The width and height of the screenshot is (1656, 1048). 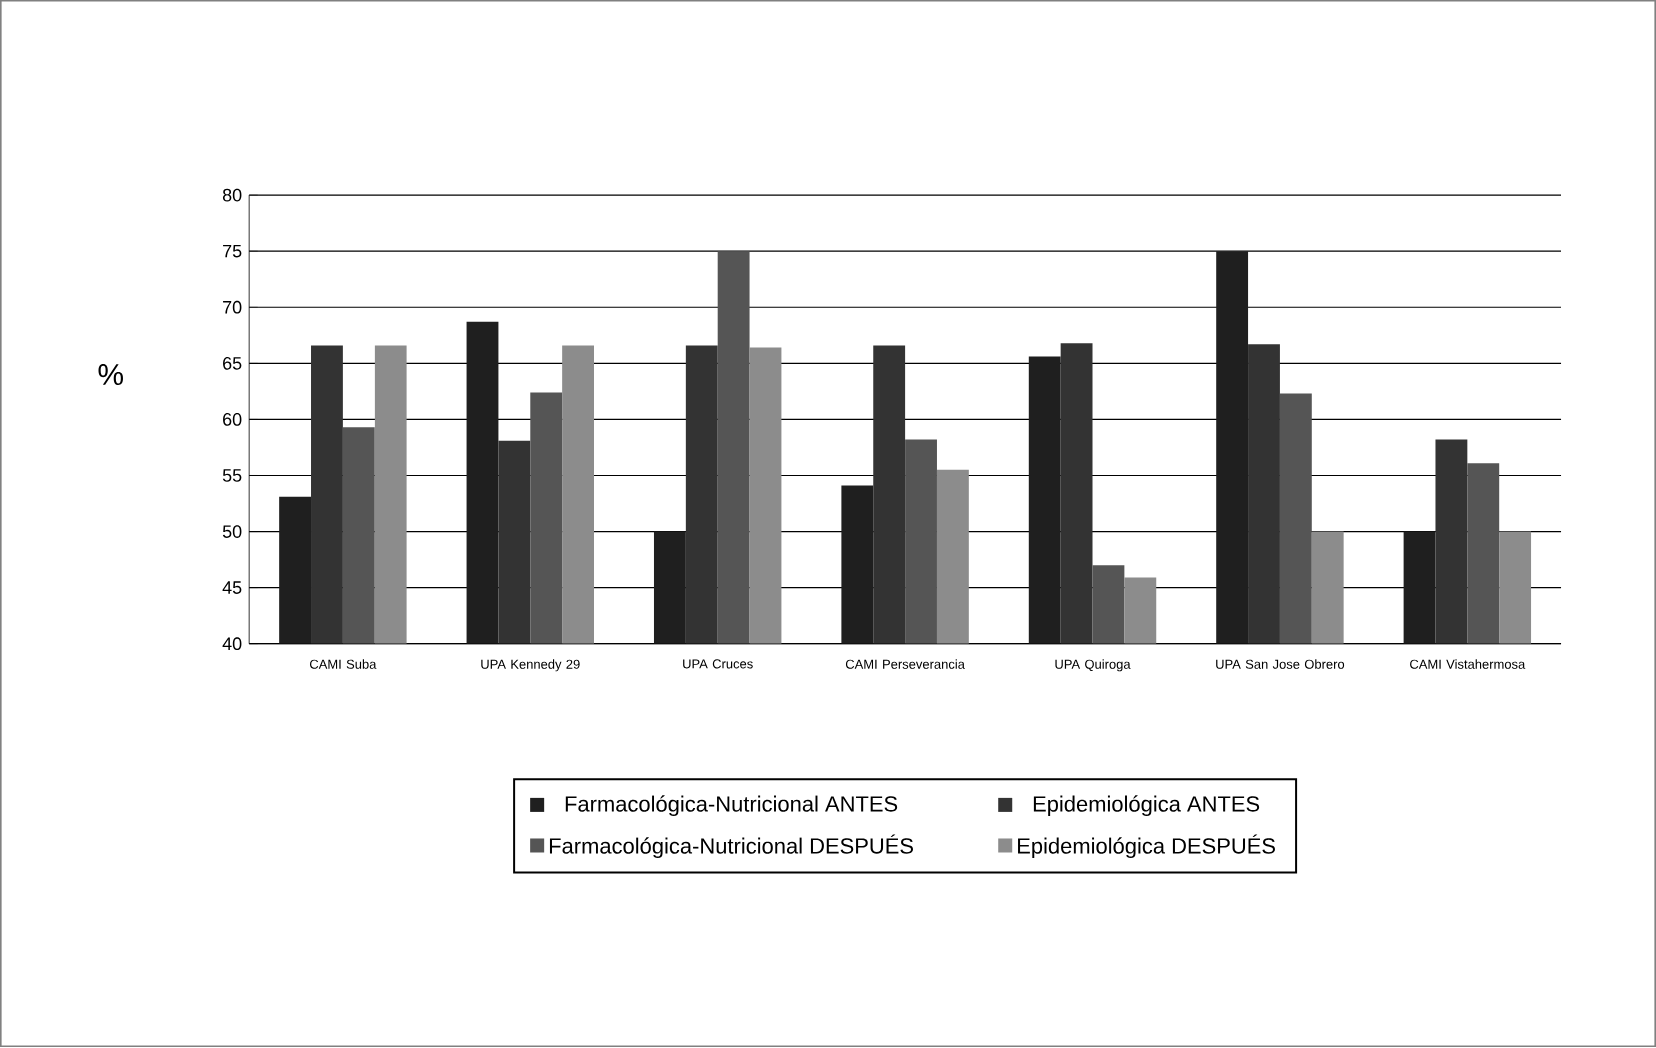 I want to click on y-tick-label: 60, so click(x=232, y=420).